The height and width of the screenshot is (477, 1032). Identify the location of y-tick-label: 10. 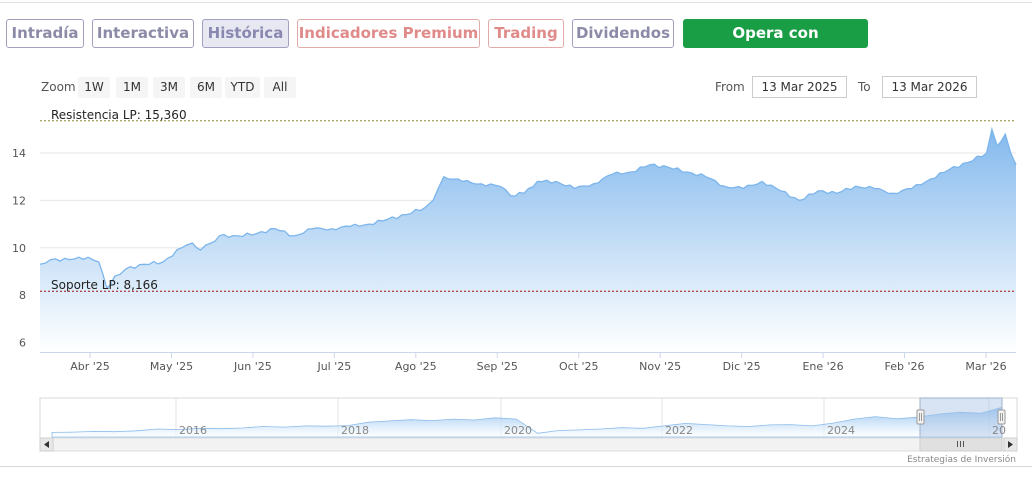
(19, 248).